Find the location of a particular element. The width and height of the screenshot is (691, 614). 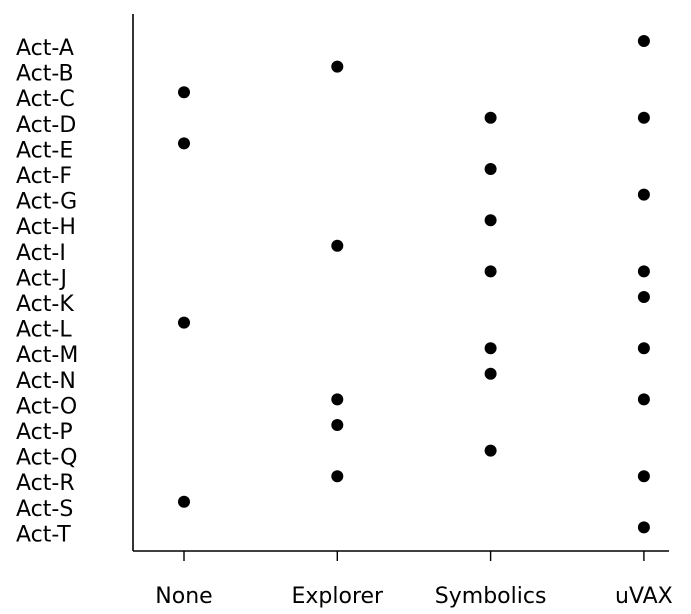

y-tick-label: Act-M is located at coordinates (47, 355).